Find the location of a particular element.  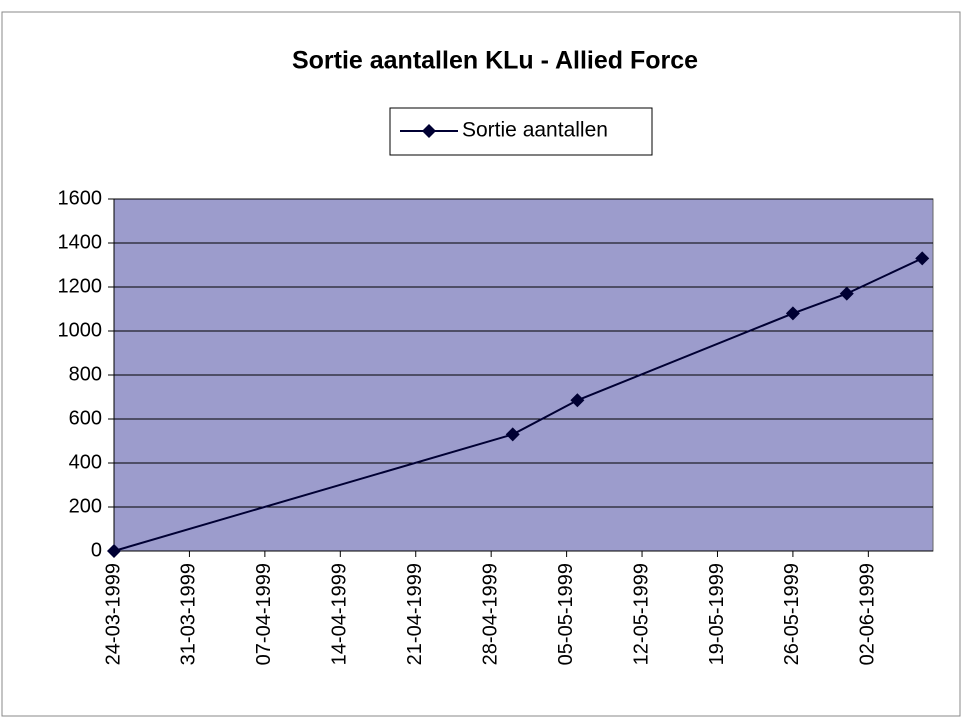

y-tick-label: 1600 is located at coordinates (80, 198).